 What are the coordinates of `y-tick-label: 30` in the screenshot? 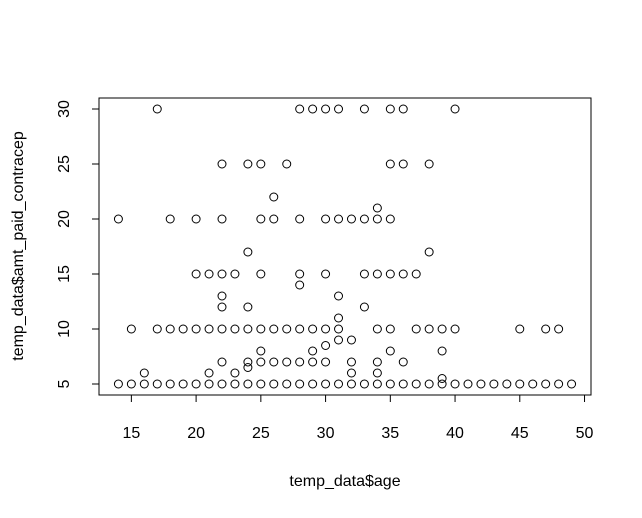 It's located at (64, 109).